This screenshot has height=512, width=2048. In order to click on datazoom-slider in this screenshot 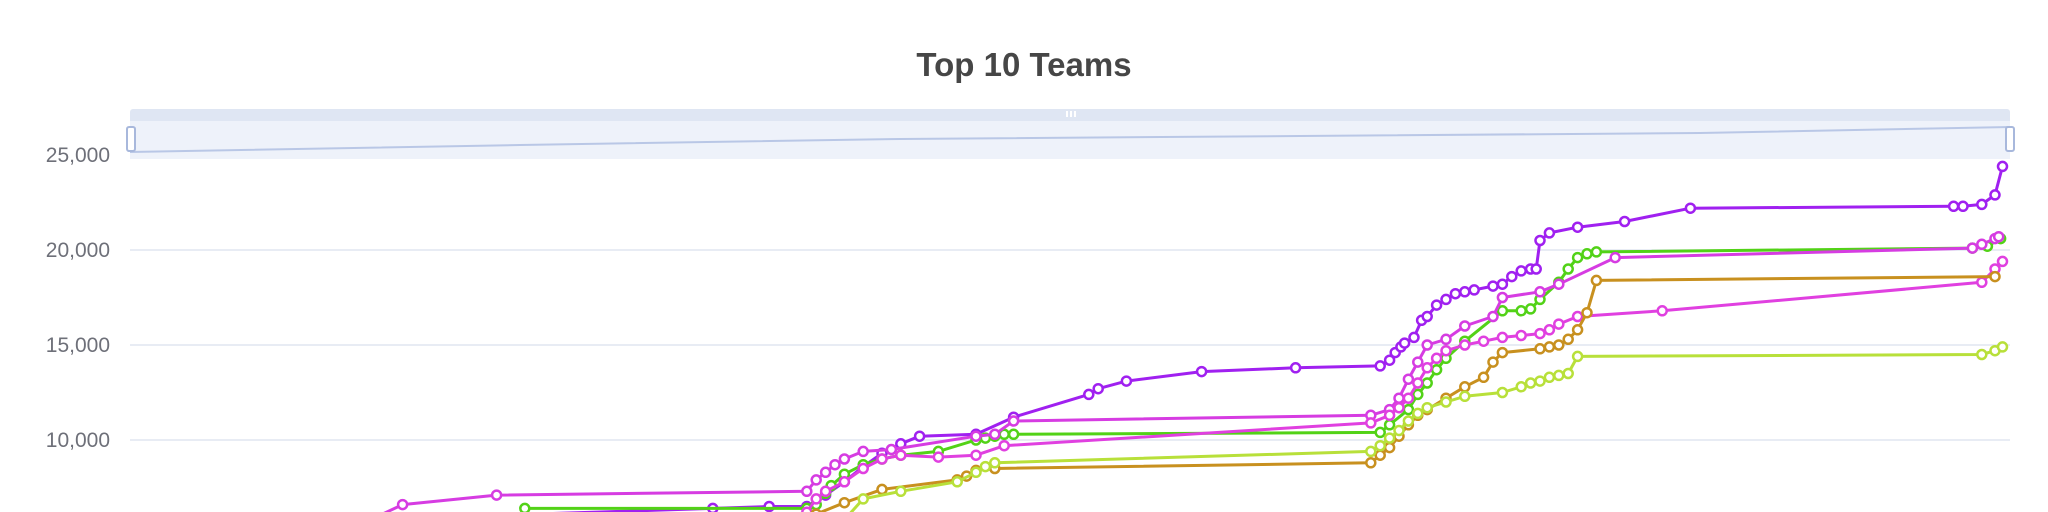, I will do `click(1070, 134)`.